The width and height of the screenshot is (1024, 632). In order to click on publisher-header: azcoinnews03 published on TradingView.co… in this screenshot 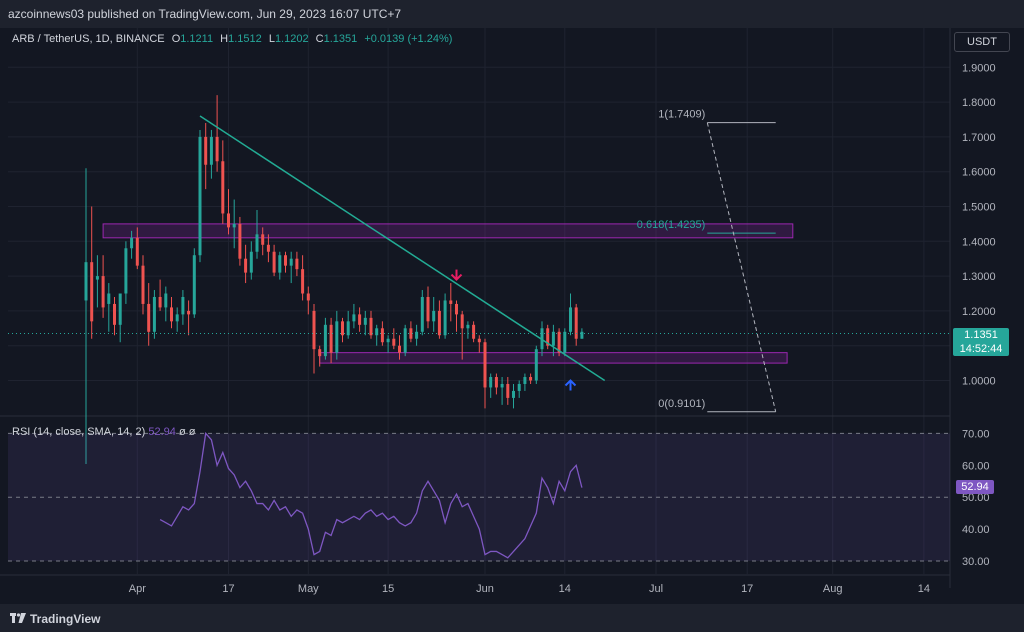, I will do `click(512, 14)`.